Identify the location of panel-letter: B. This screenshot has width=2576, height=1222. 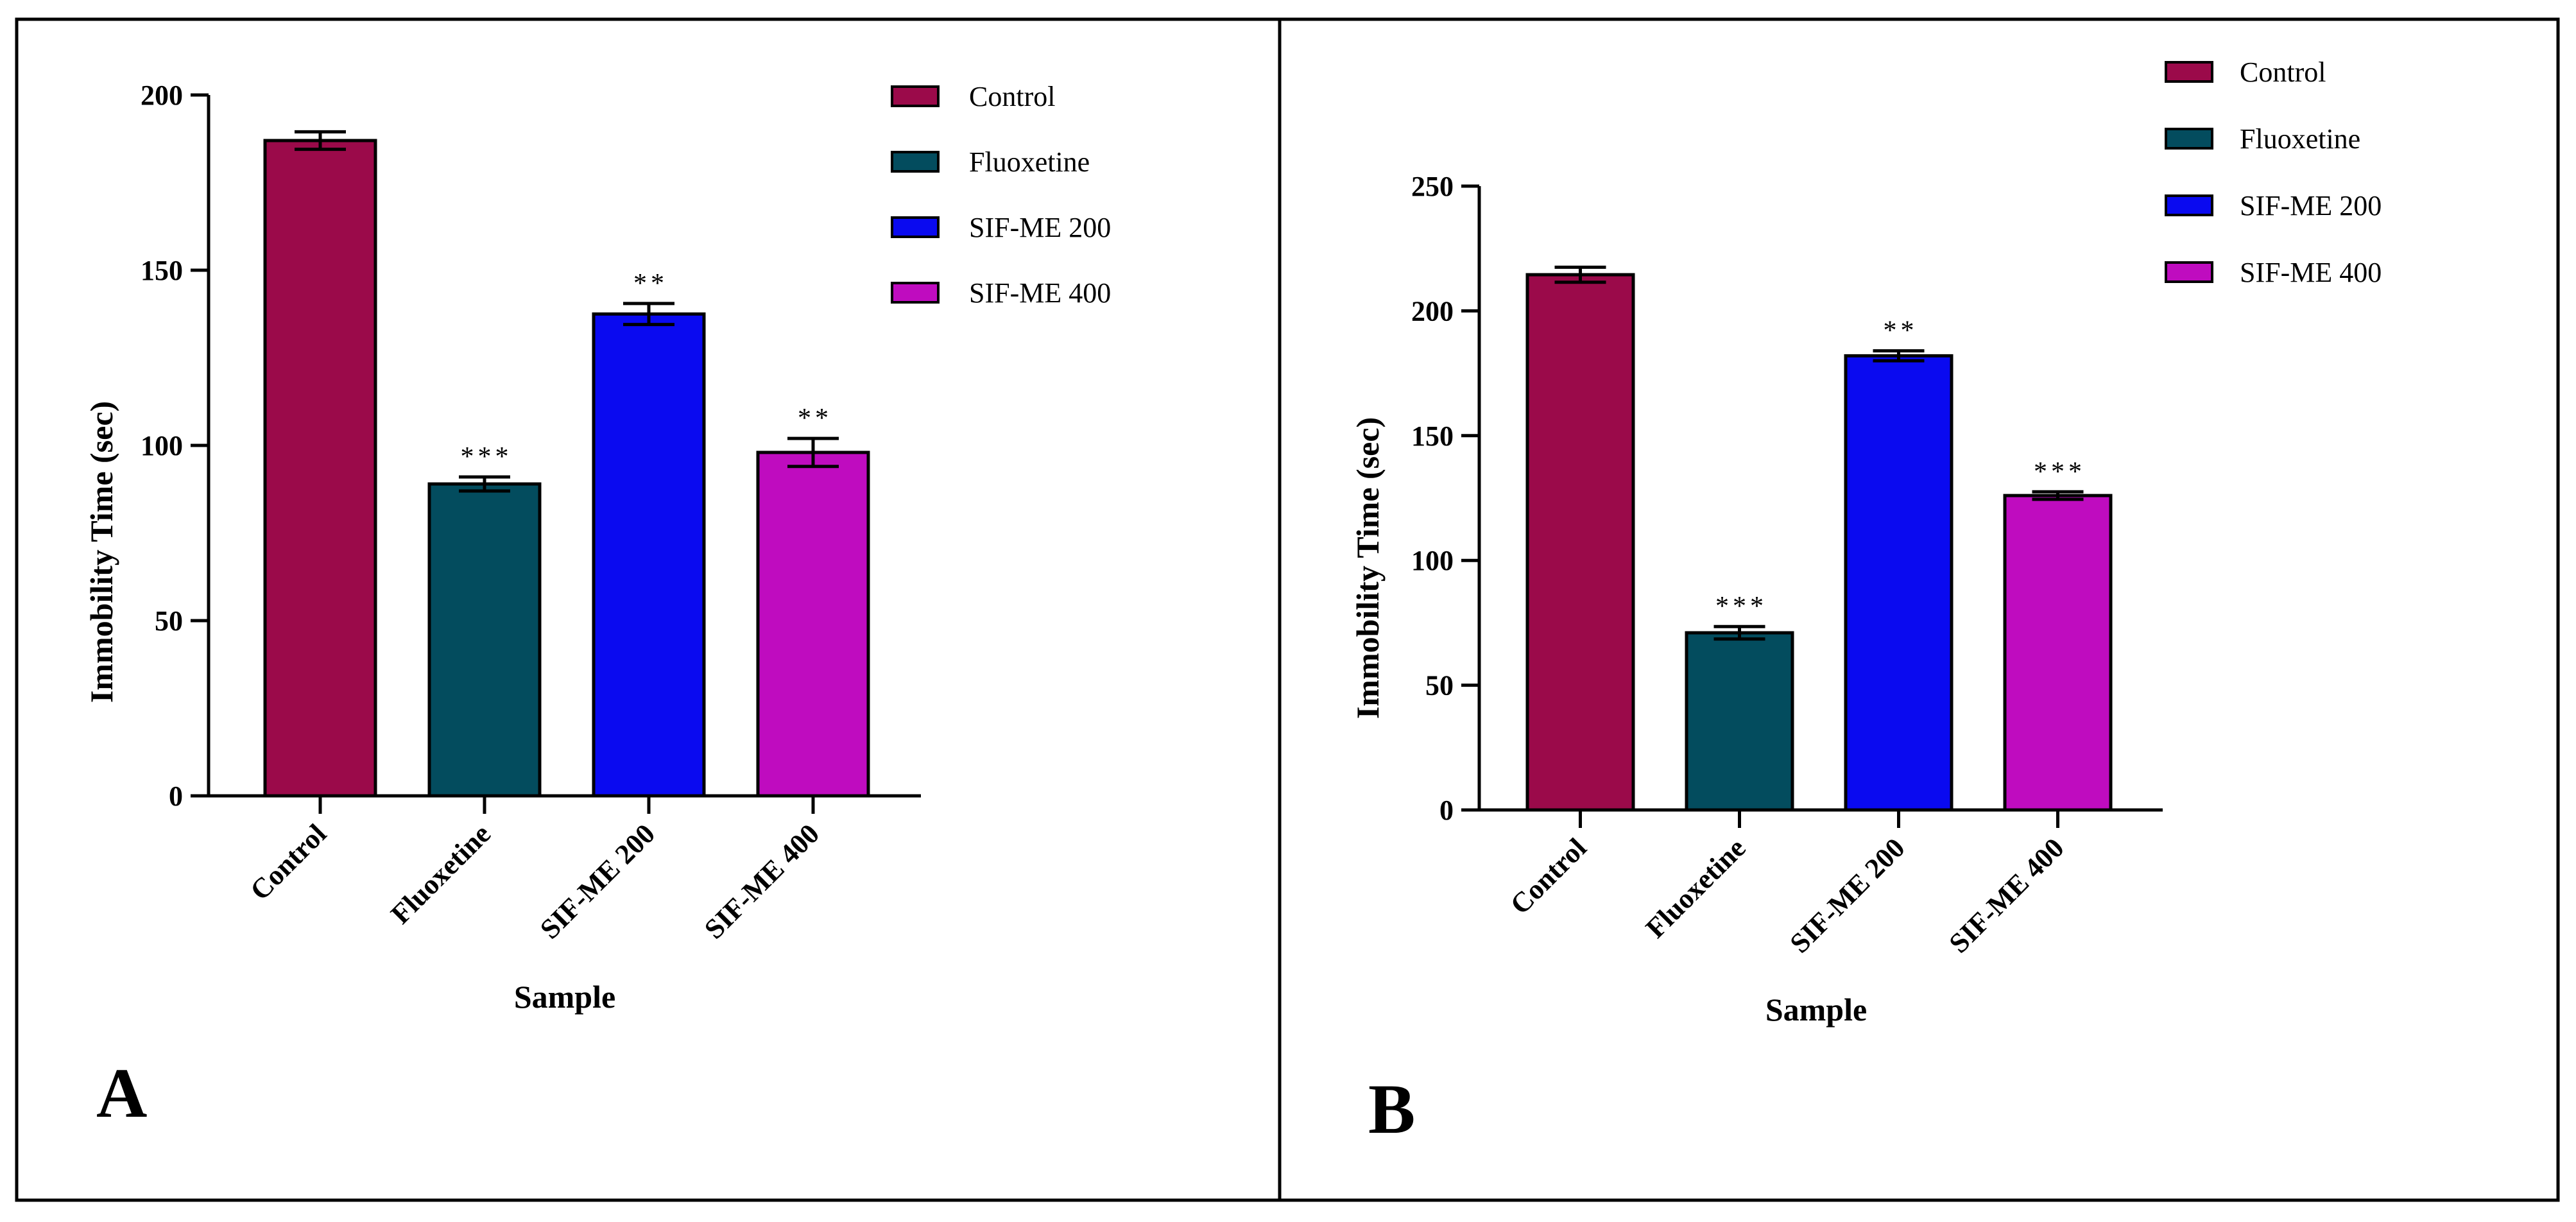
(1391, 1109).